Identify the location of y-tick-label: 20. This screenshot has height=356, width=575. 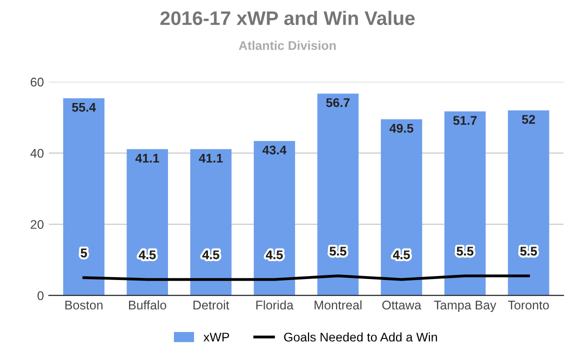
(37, 224).